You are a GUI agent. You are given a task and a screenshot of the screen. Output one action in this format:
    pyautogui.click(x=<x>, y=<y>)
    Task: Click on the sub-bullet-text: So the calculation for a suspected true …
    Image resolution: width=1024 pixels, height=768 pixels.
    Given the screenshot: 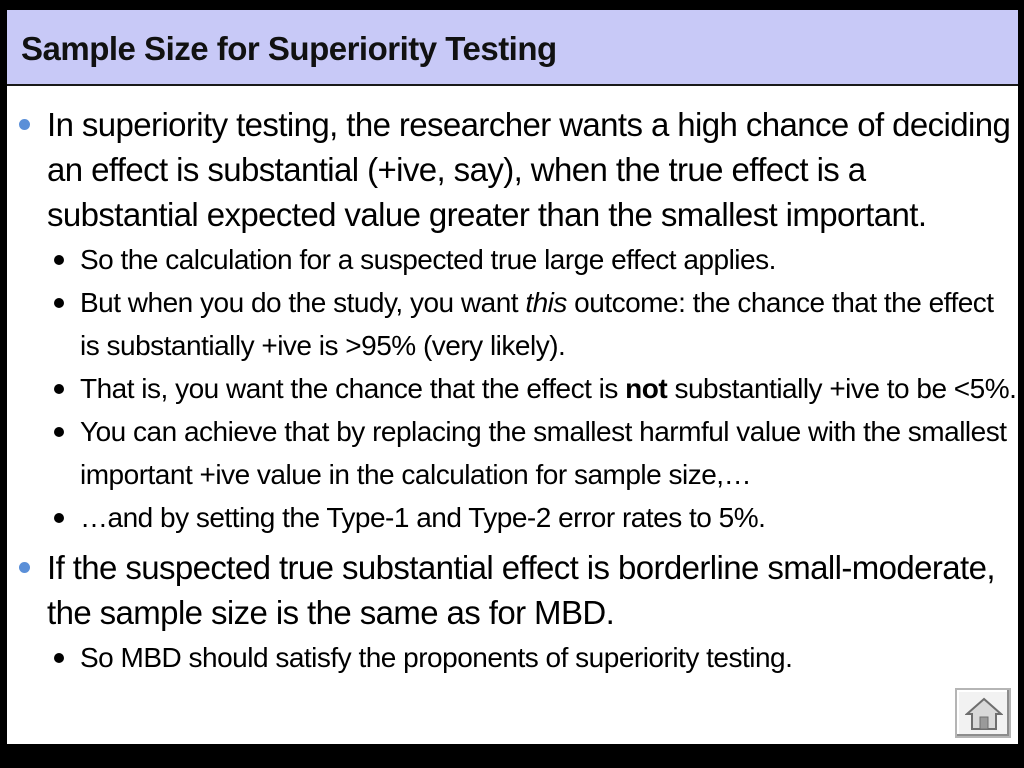 What is the action you would take?
    pyautogui.click(x=428, y=259)
    